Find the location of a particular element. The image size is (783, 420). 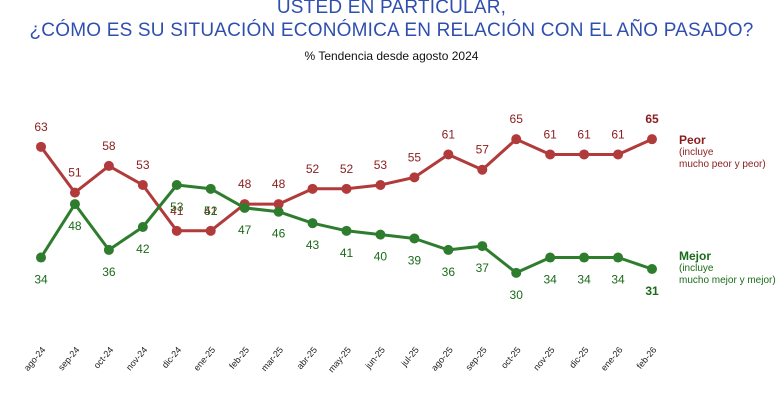

x-tick-label: jul-25 is located at coordinates (409, 357).